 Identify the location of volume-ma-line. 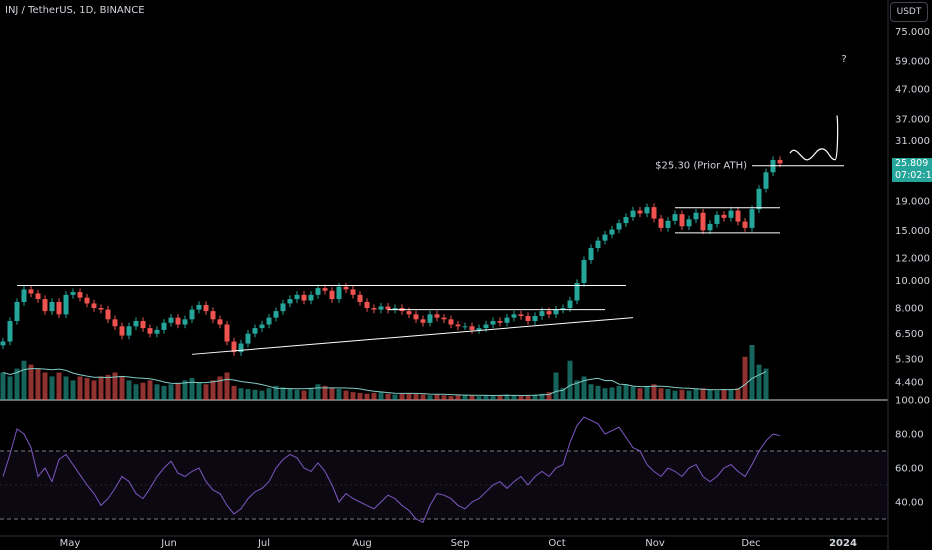
(384, 382).